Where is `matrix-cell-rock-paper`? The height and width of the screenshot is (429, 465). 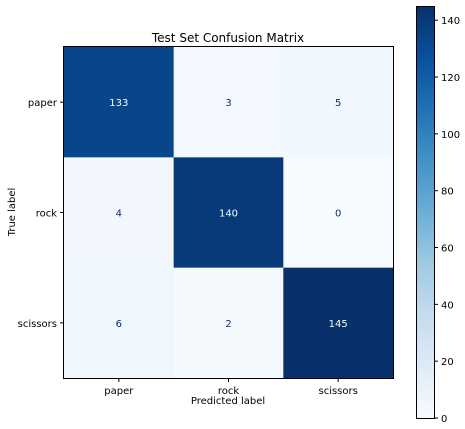 matrix-cell-rock-paper is located at coordinates (119, 213).